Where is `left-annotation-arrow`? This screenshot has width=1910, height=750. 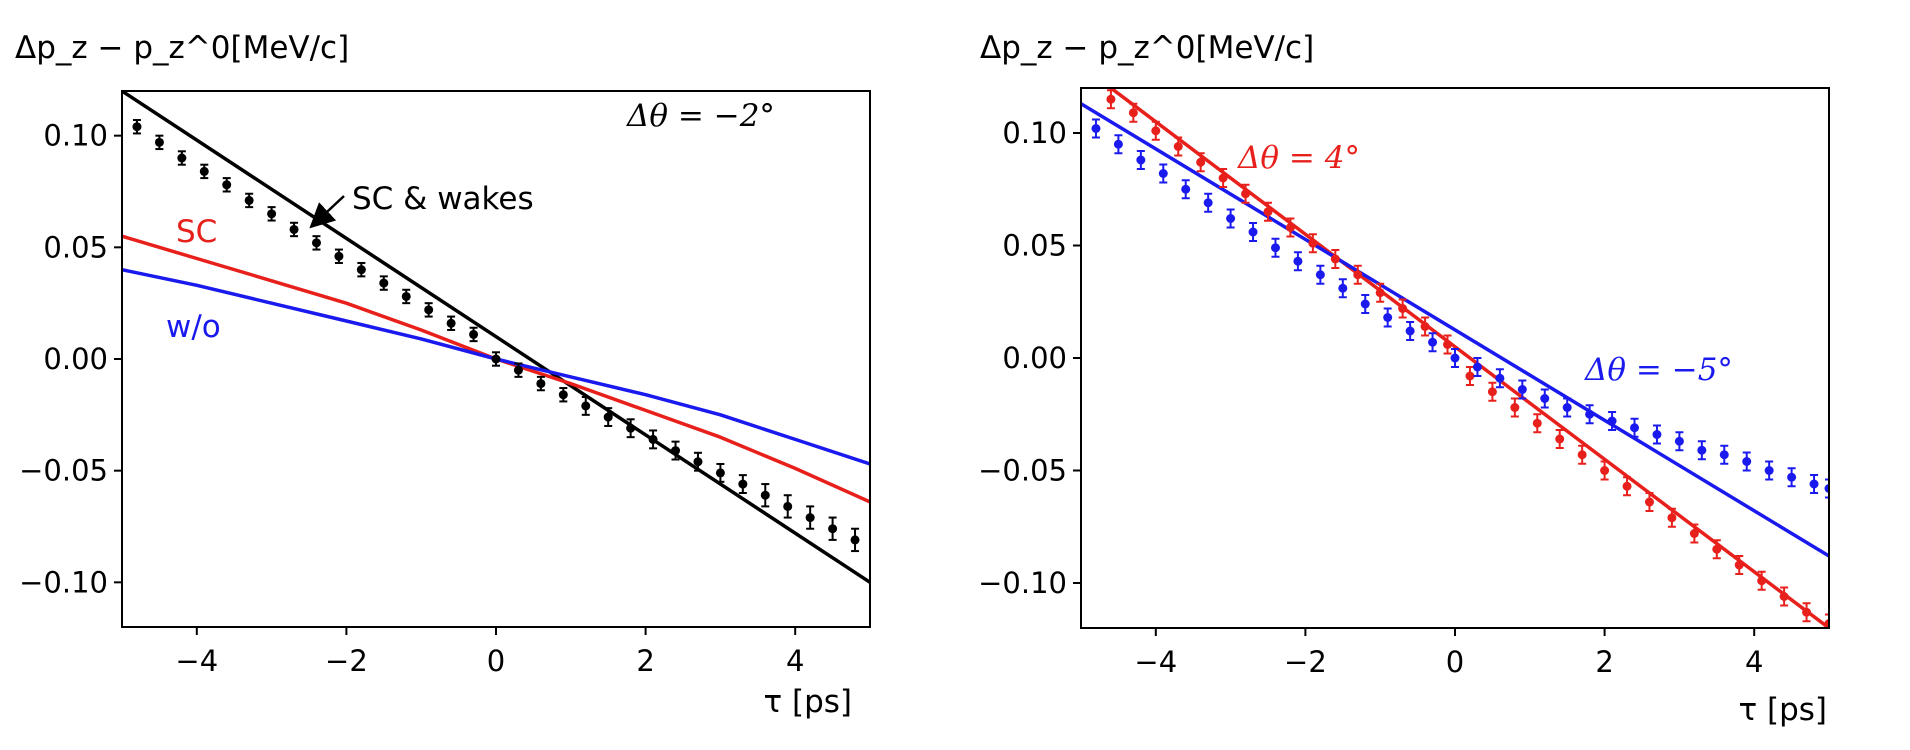 left-annotation-arrow is located at coordinates (327, 212).